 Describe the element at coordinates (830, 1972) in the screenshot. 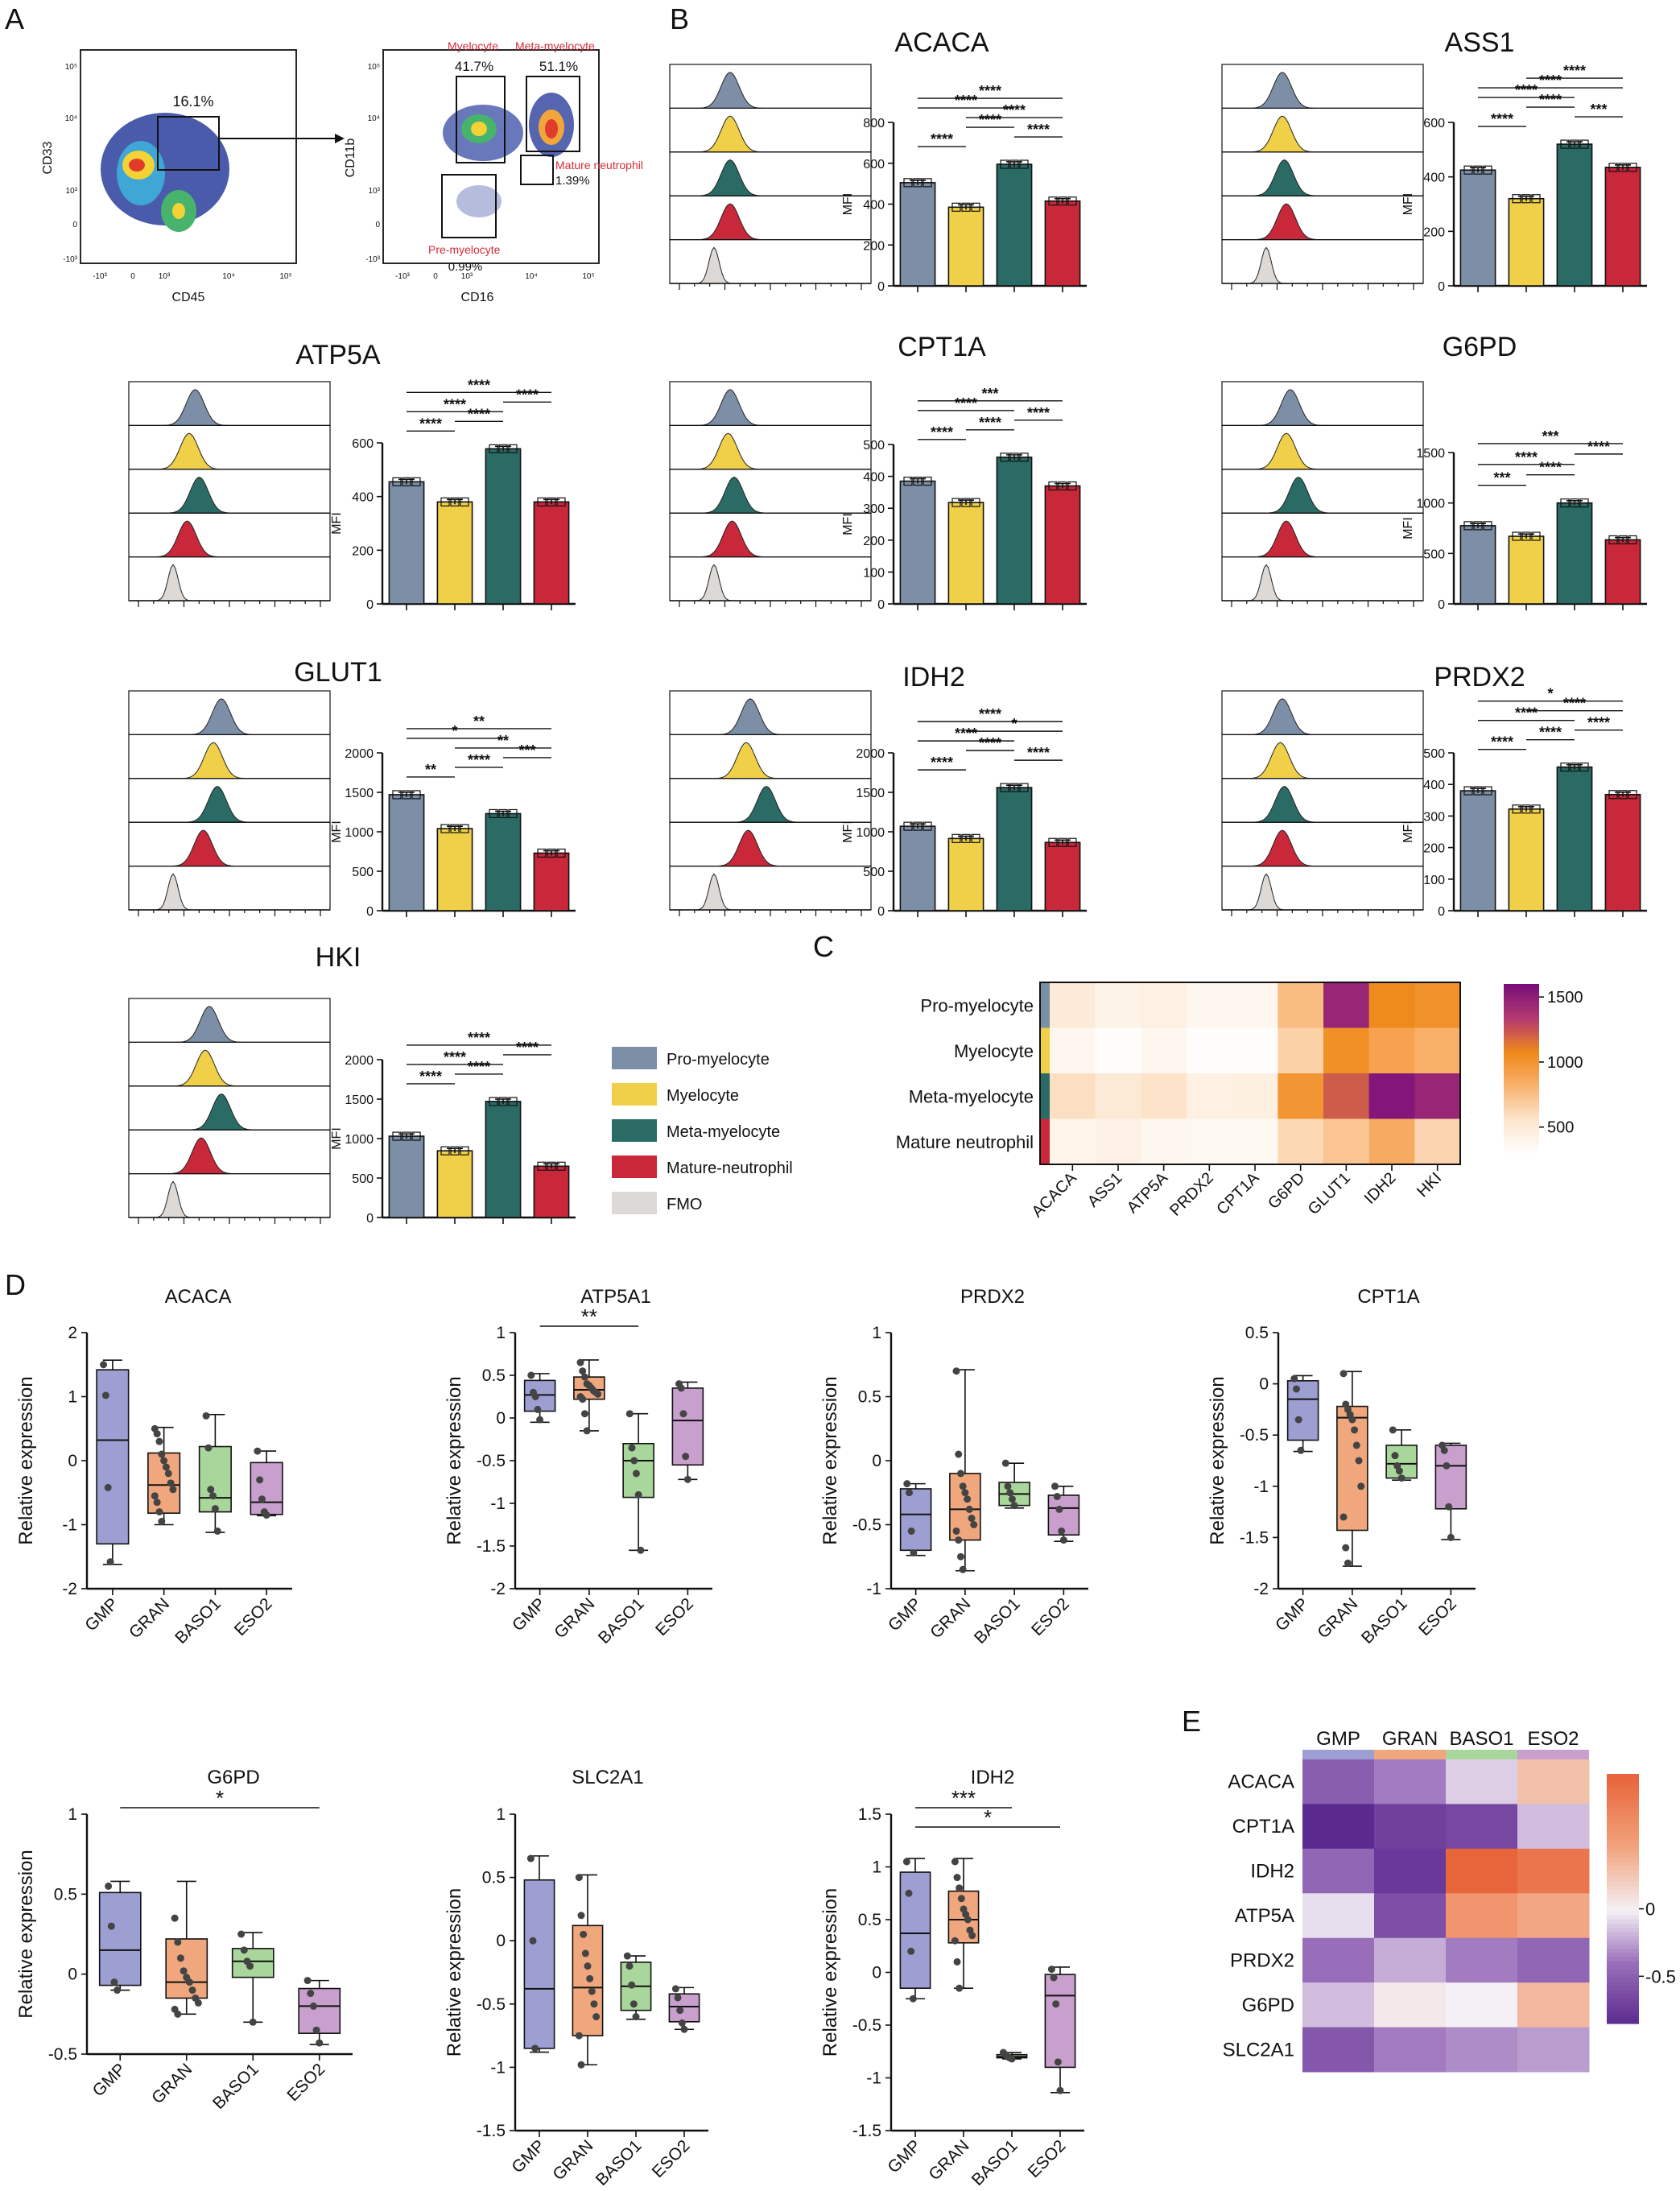

I see `y-axis-label: Relative expression` at that location.